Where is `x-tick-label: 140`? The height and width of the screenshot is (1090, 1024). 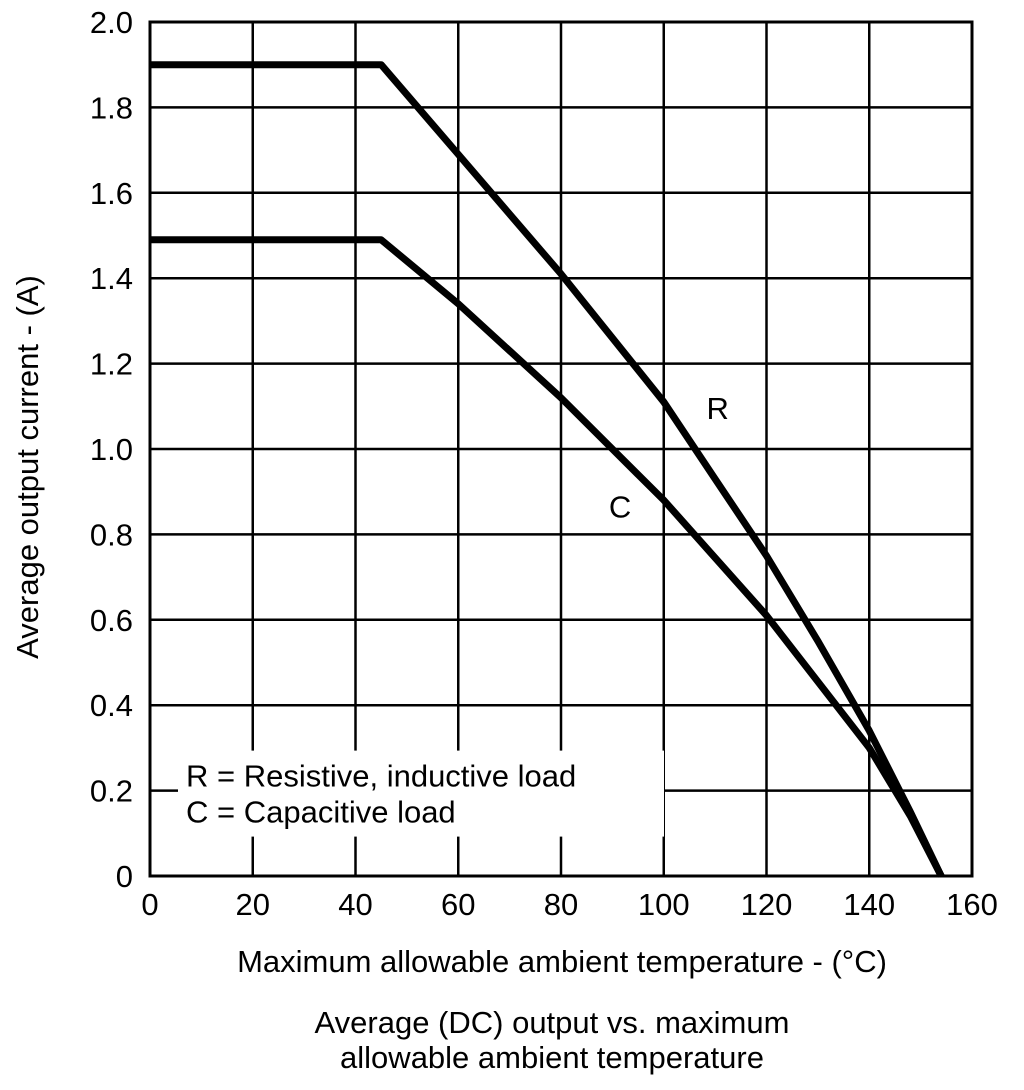
x-tick-label: 140 is located at coordinates (869, 904).